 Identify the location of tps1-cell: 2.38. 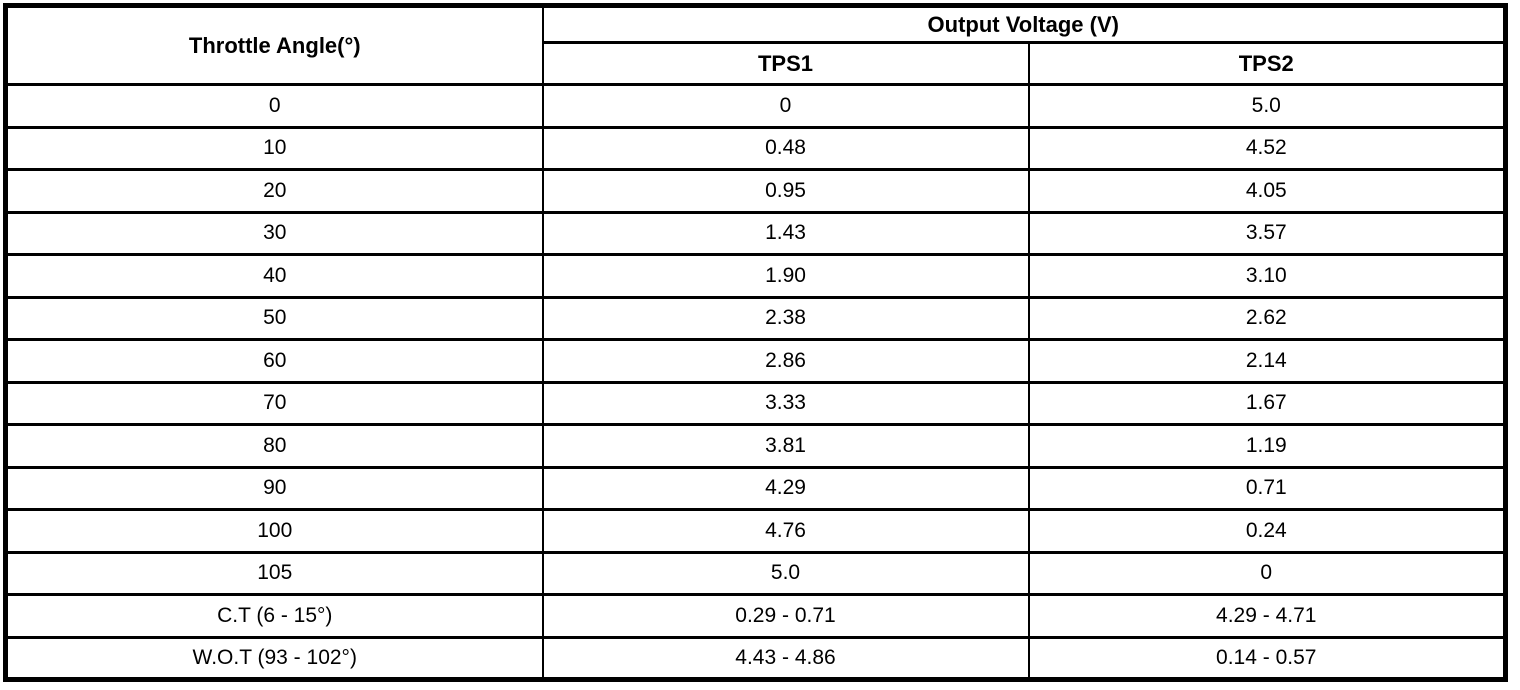
(785, 318).